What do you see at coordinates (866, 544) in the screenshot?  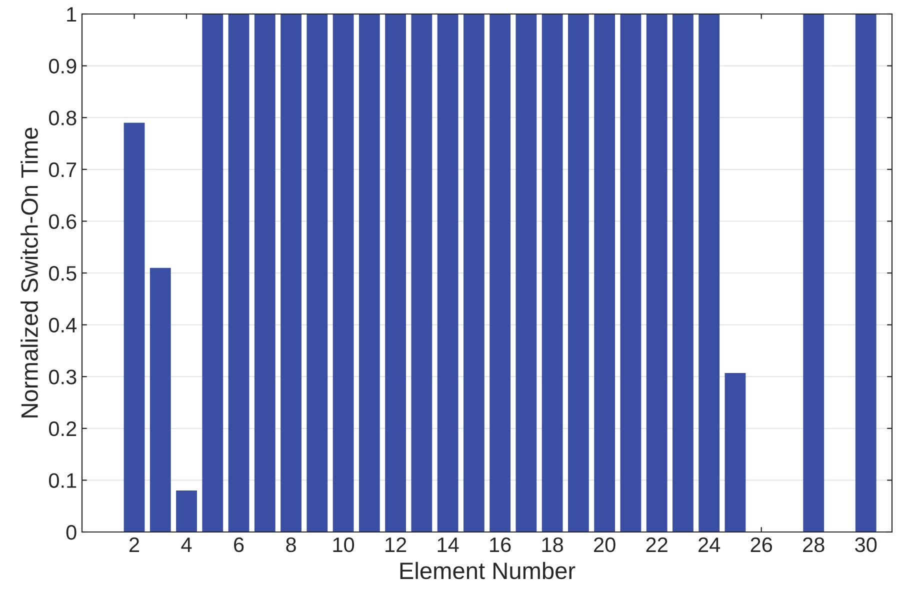 I see `x-tick-label: 30` at bounding box center [866, 544].